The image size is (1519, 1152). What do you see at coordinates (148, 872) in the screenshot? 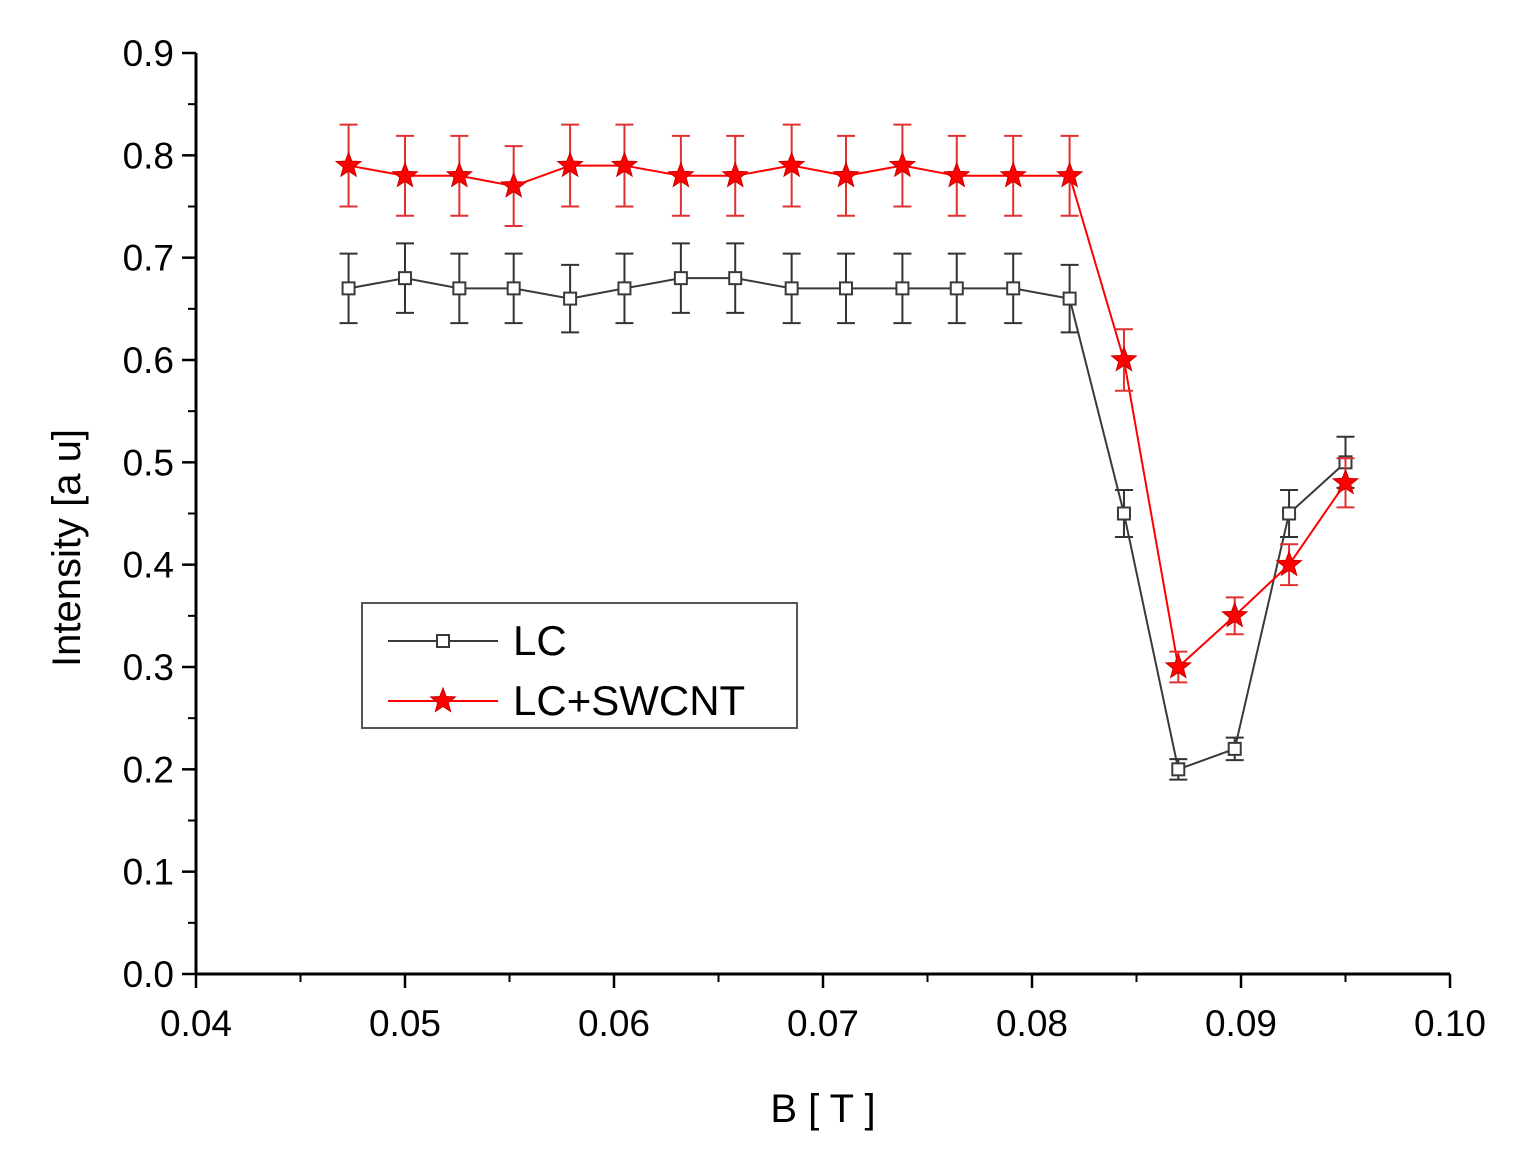
I see `y-tick-label: 0.1` at bounding box center [148, 872].